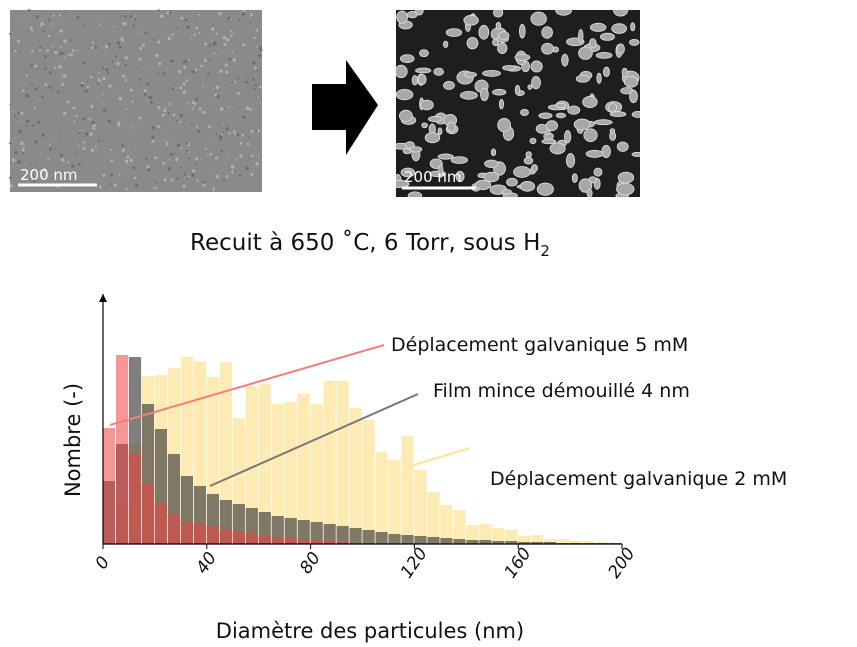  What do you see at coordinates (561, 391) in the screenshot?
I see `legend-label: Film mince démouillé 4 nm` at bounding box center [561, 391].